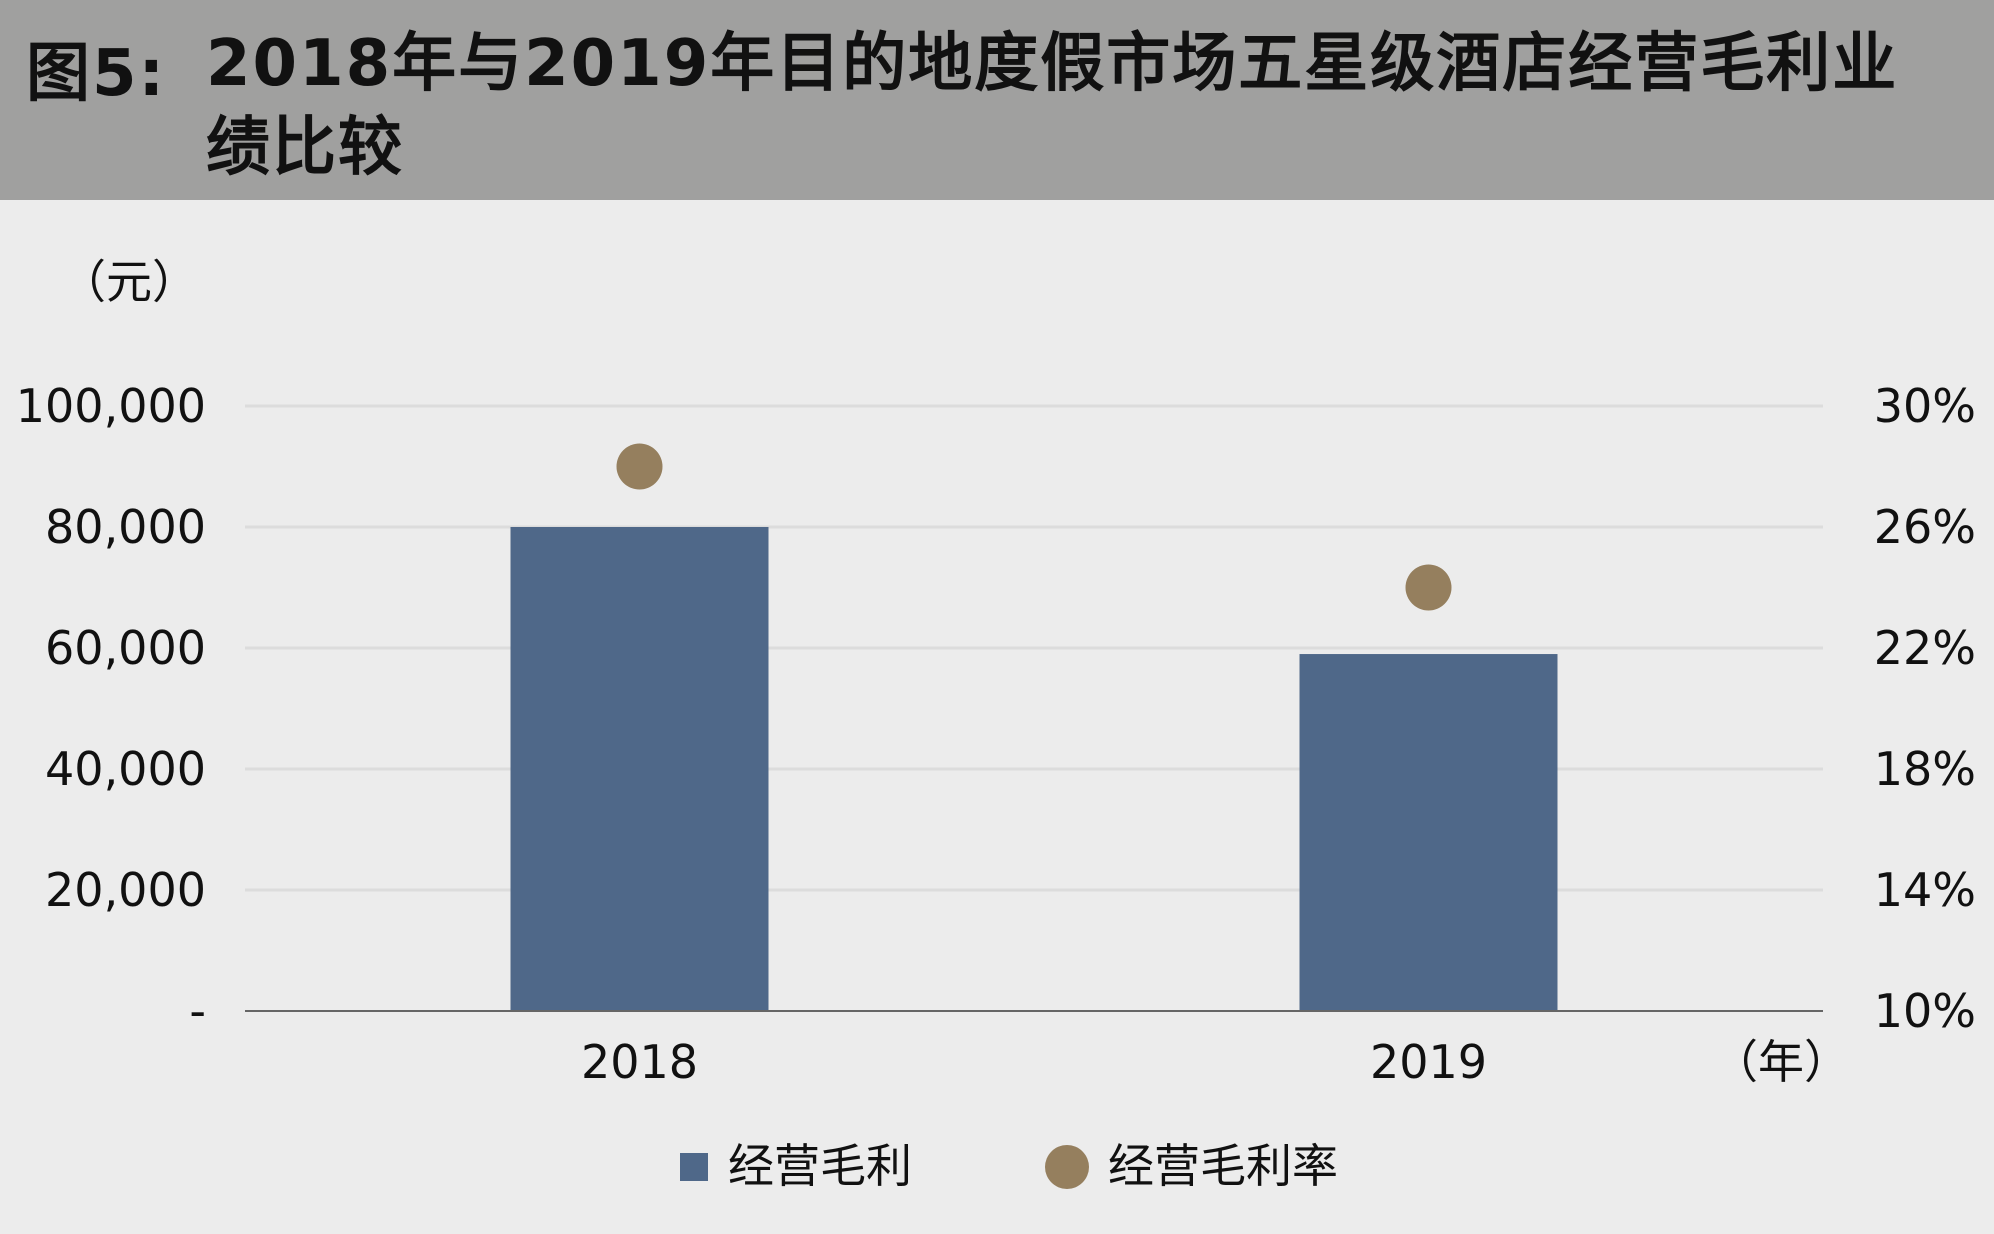 The height and width of the screenshot is (1234, 1994). What do you see at coordinates (197, 1011) in the screenshot?
I see `left-tick-label: -` at bounding box center [197, 1011].